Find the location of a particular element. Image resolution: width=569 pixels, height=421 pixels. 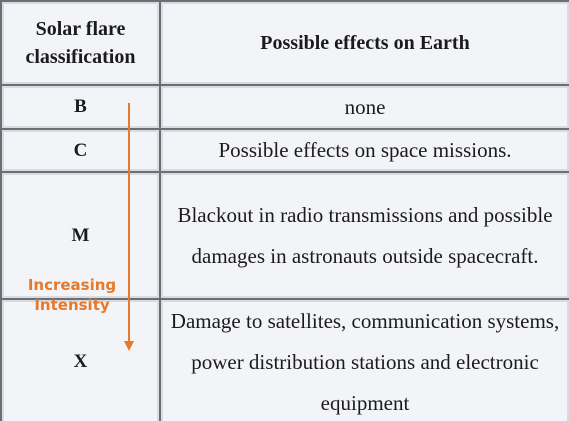

effect-cell: none is located at coordinates (364, 107).